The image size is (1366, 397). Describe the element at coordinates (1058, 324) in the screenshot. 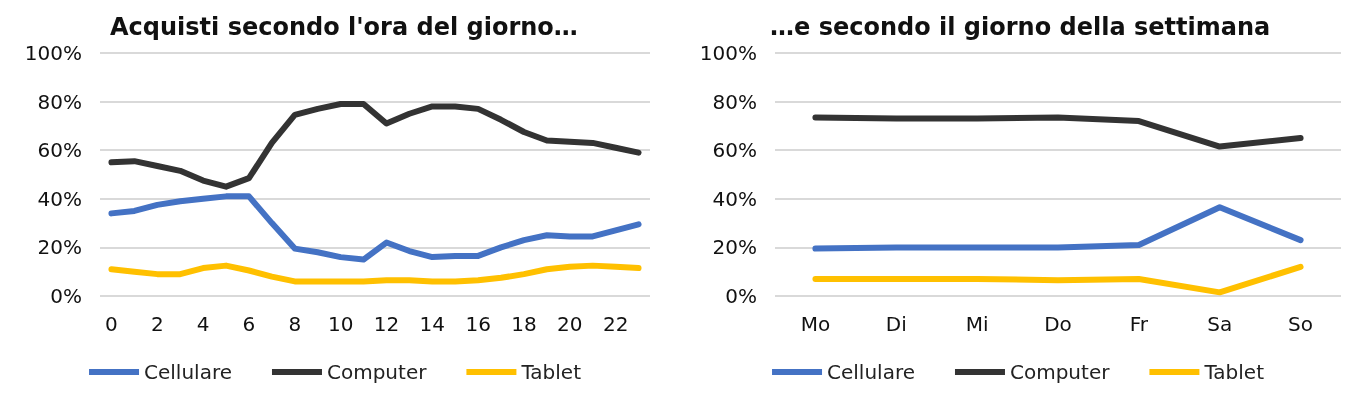

I see `x-tick-label: Do` at that location.